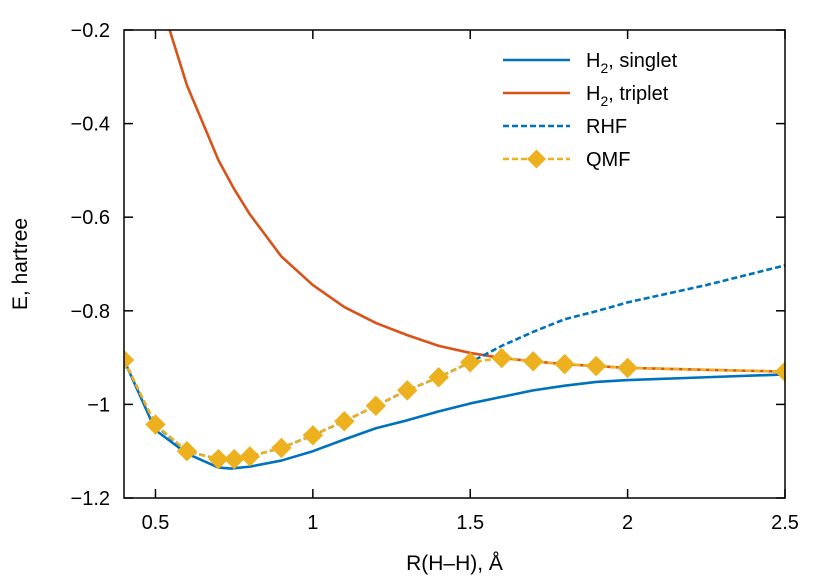 The image size is (830, 581). I want to click on y-tick-label: −0.4, so click(90, 125).